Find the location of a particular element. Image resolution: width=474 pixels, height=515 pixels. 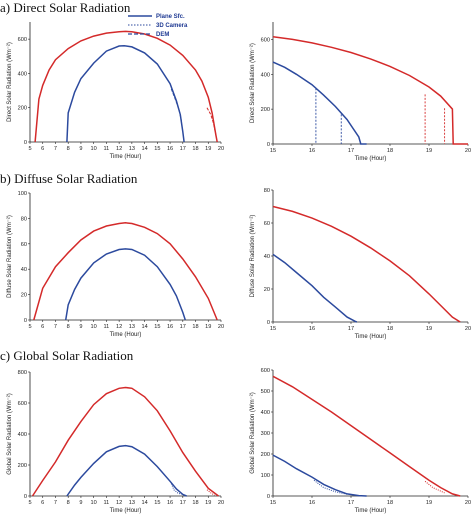

legend-label-dem: DEM is located at coordinates (162, 35).